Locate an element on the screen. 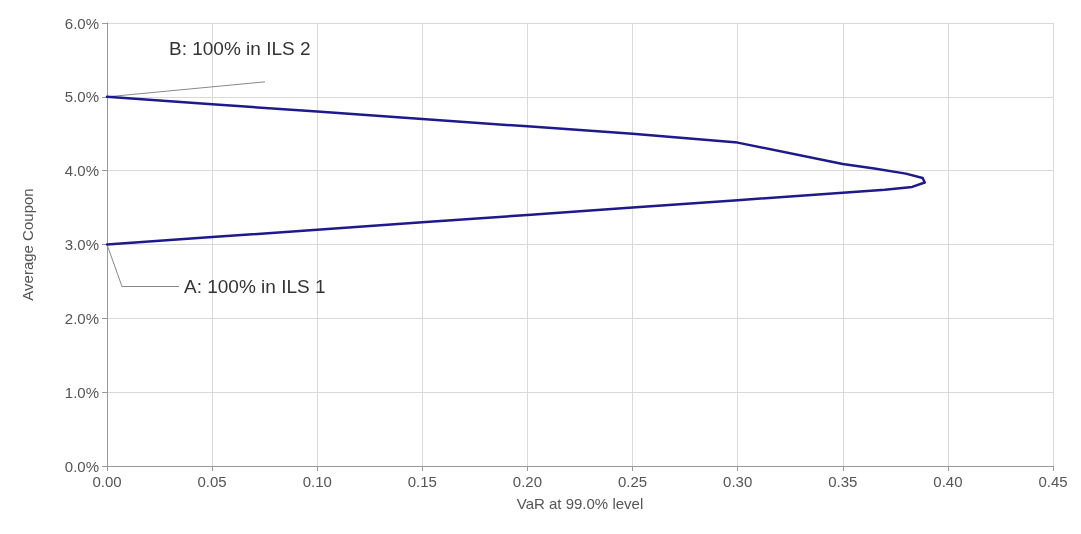 This screenshot has width=1081, height=534. annotation: A: 100% in ILS 1 is located at coordinates (255, 286).